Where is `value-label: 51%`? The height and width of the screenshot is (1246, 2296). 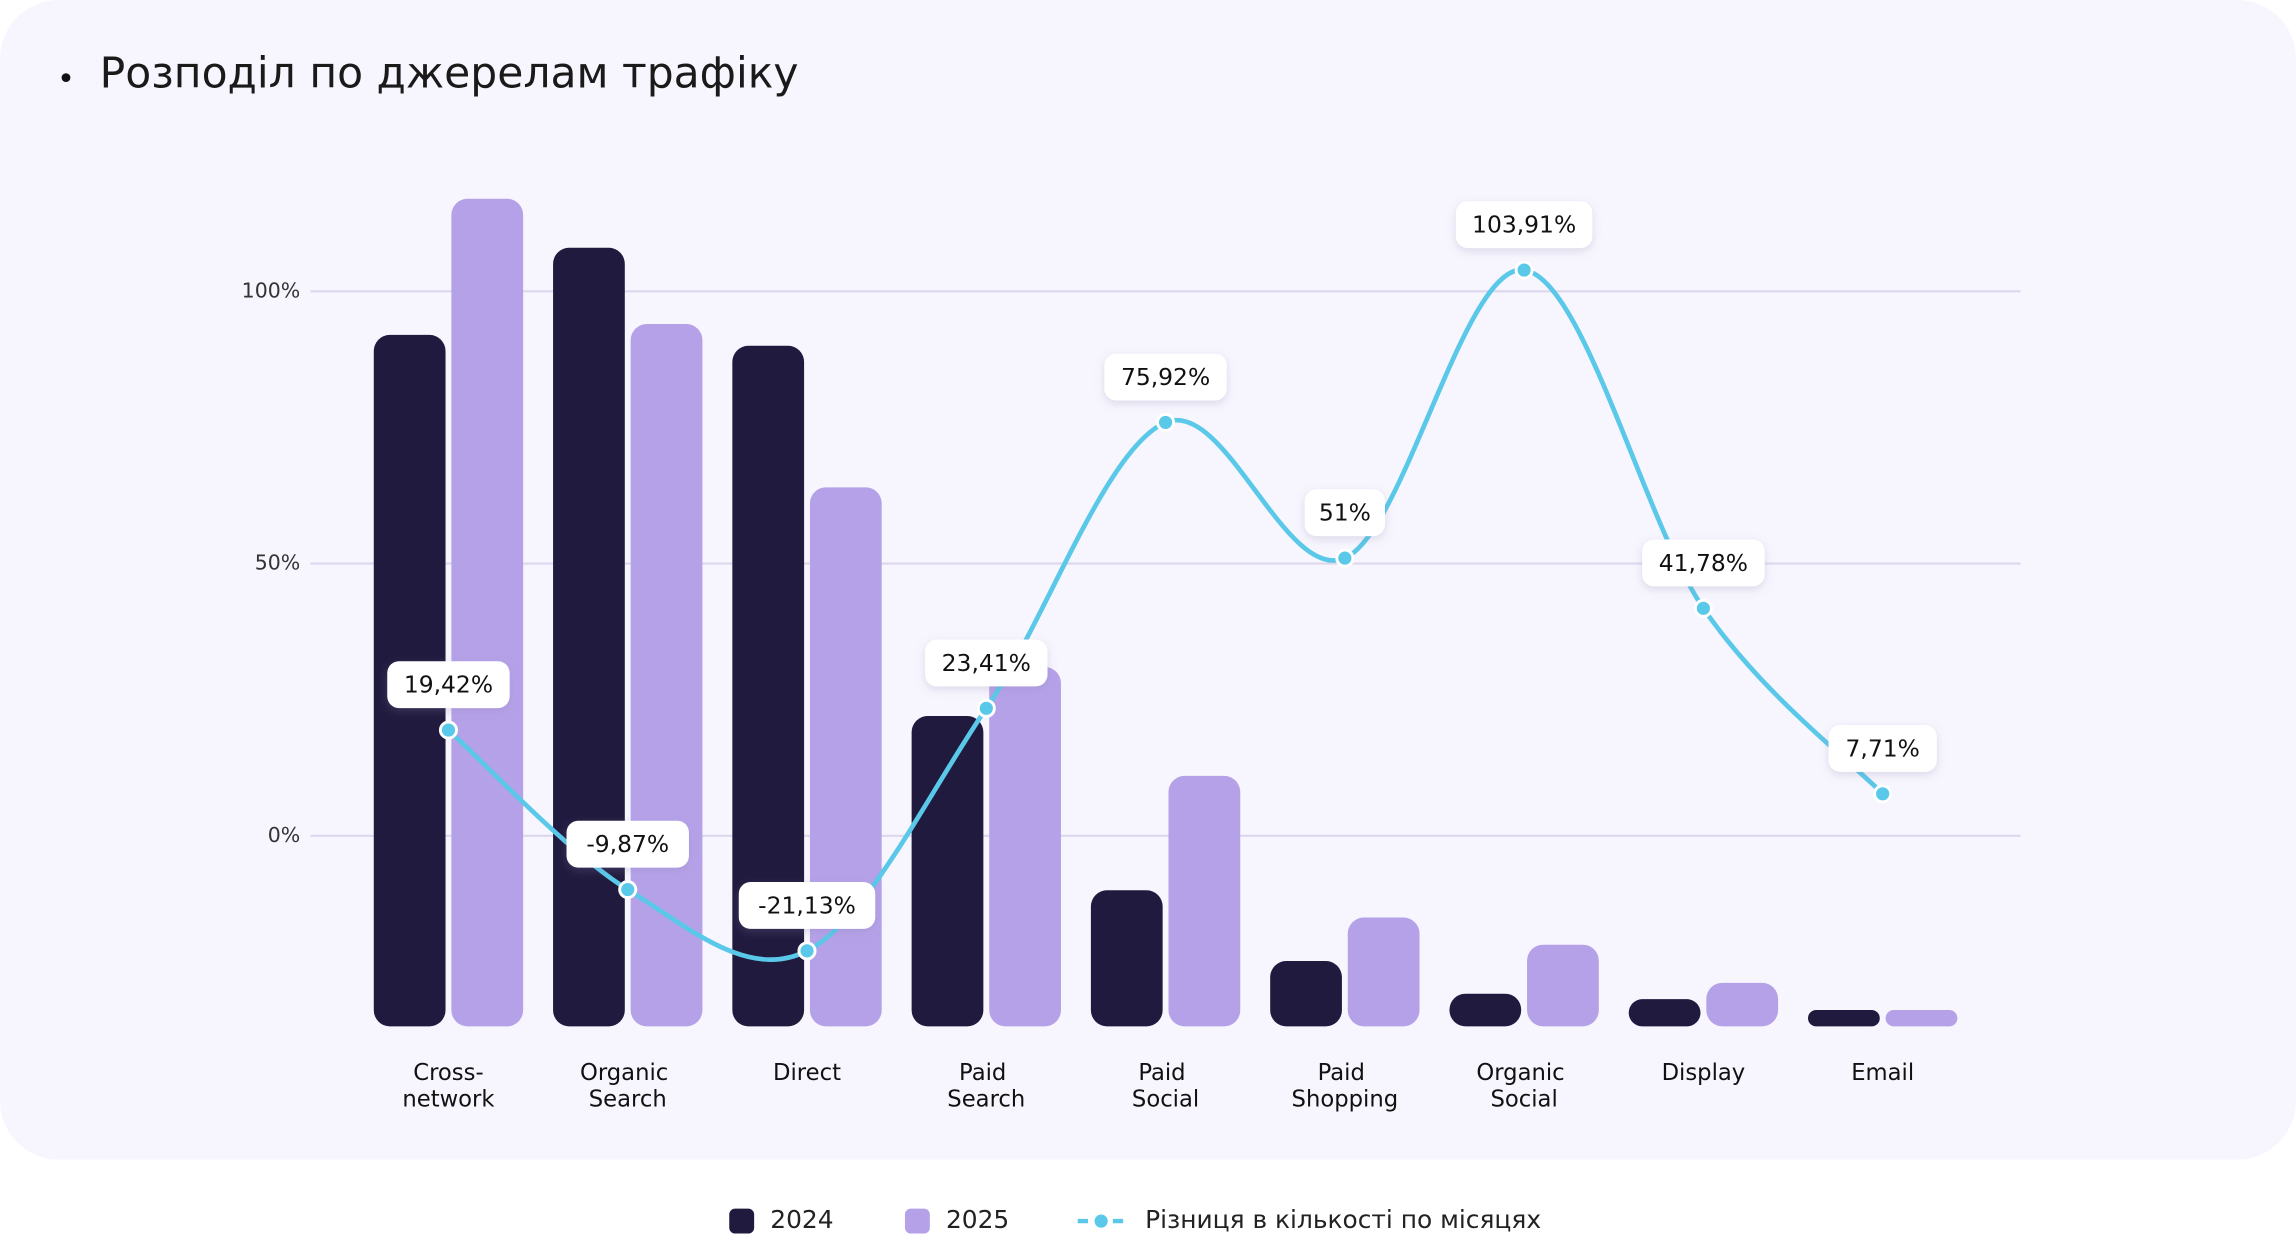 value-label: 51% is located at coordinates (1345, 513).